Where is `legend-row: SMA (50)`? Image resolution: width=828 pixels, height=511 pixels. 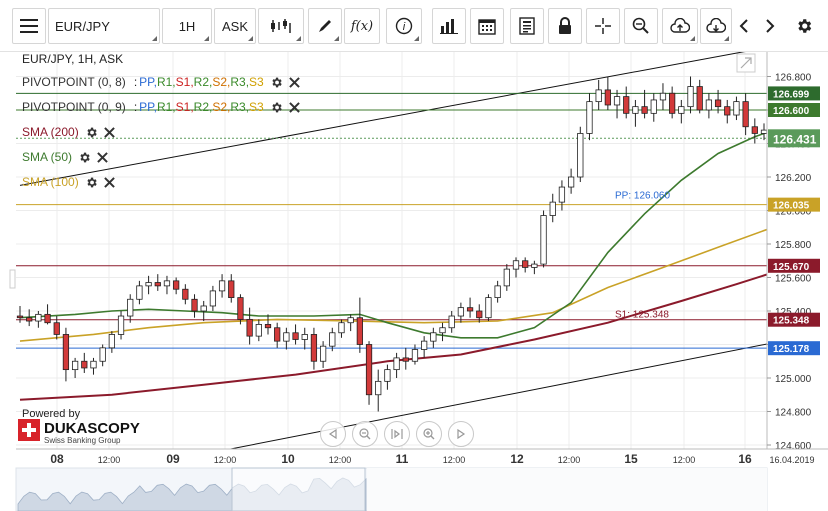
legend-row: SMA (50) is located at coordinates (65, 157).